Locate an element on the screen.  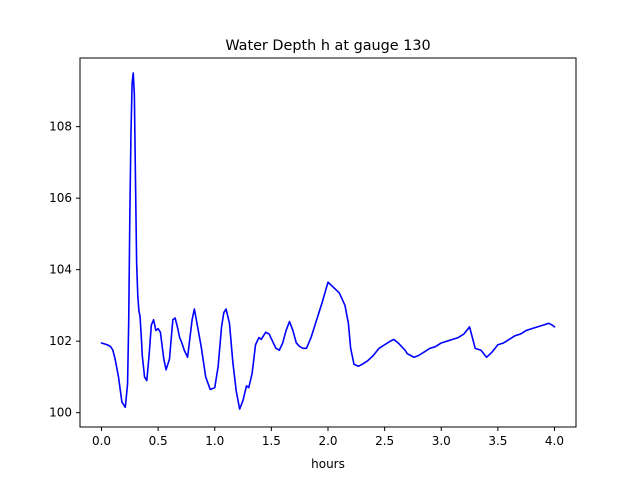
x-tick-label: 3.5 is located at coordinates (497, 441).